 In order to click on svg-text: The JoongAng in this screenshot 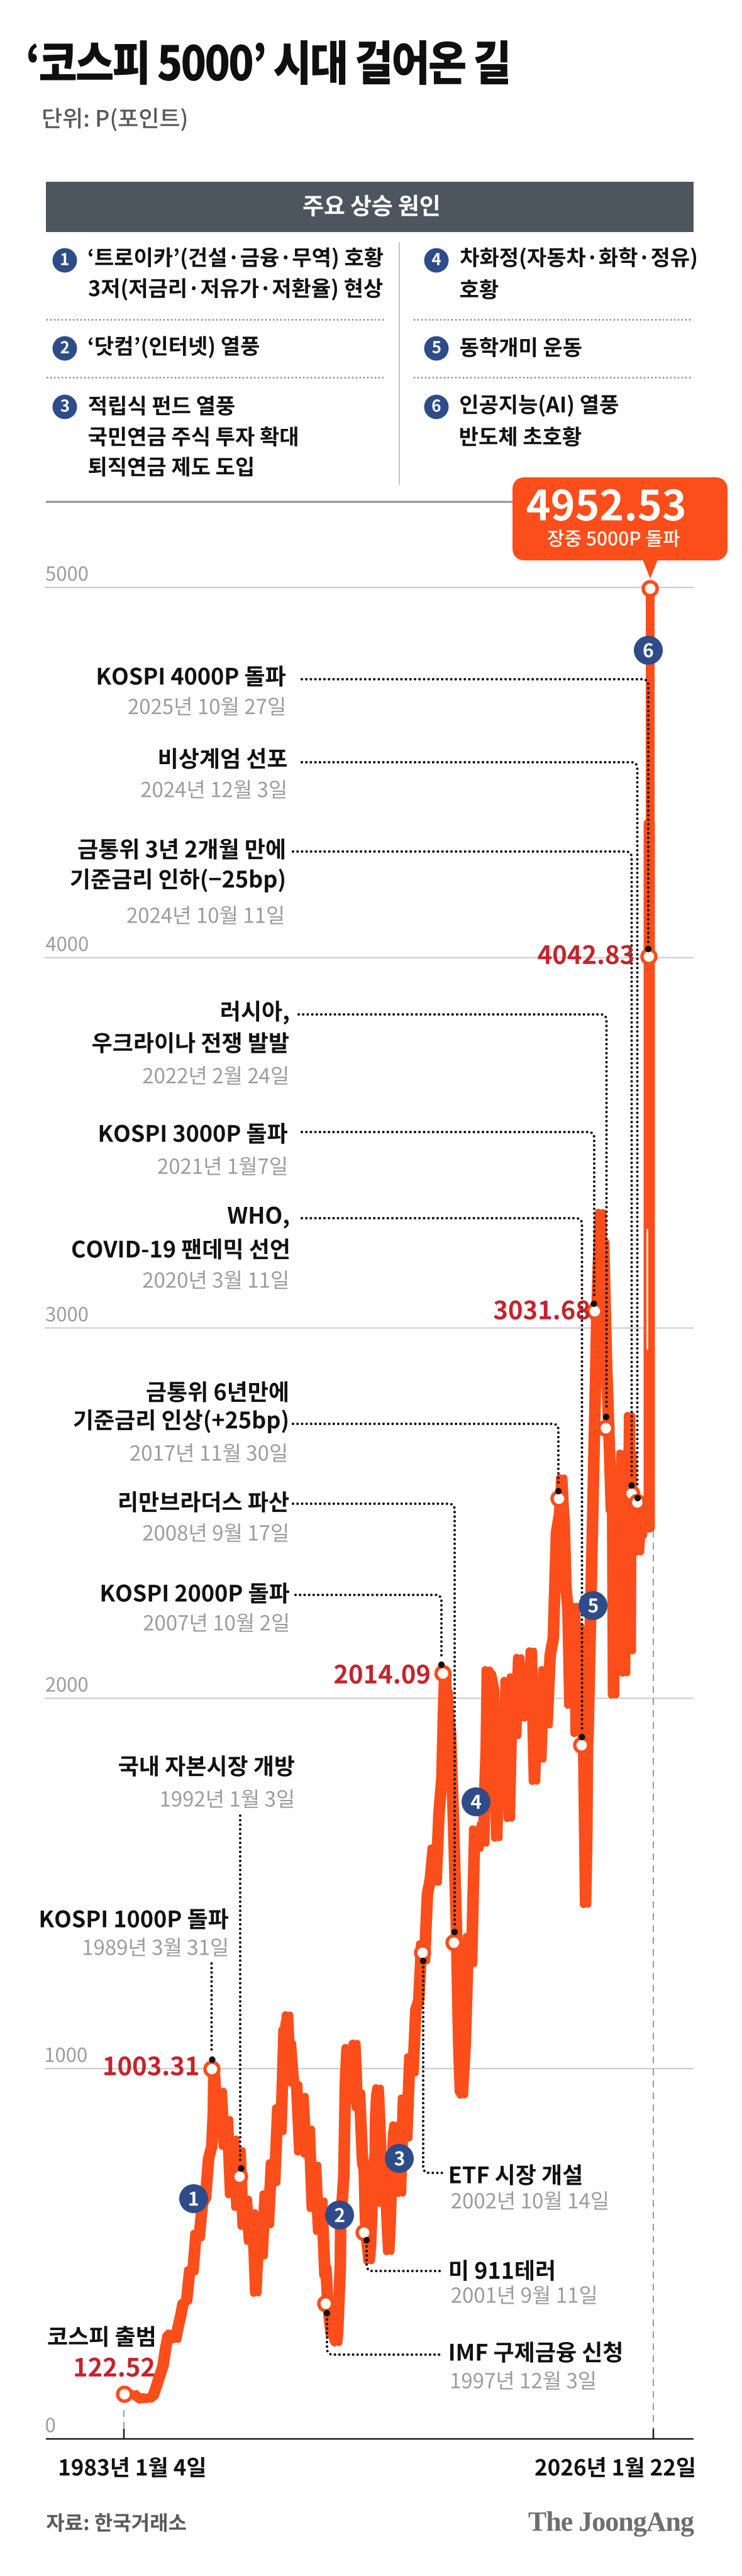, I will do `click(611, 2521)`.